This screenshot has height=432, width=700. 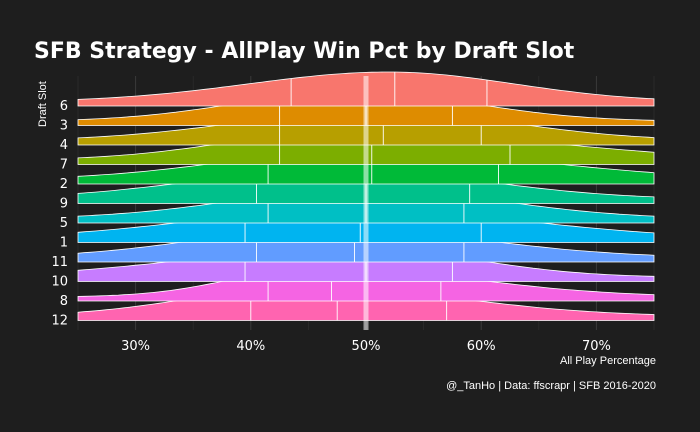 What do you see at coordinates (250, 346) in the screenshot?
I see `x-tick-label: 40%` at bounding box center [250, 346].